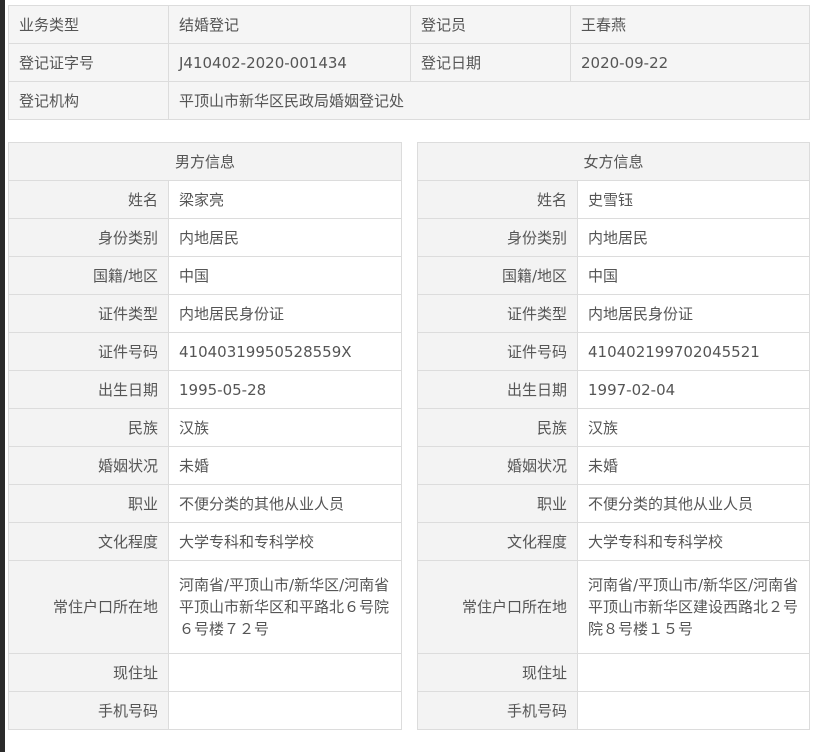 This screenshot has width=817, height=752. What do you see at coordinates (285, 237) in the screenshot?
I see `male-field-value: 内地居民` at bounding box center [285, 237].